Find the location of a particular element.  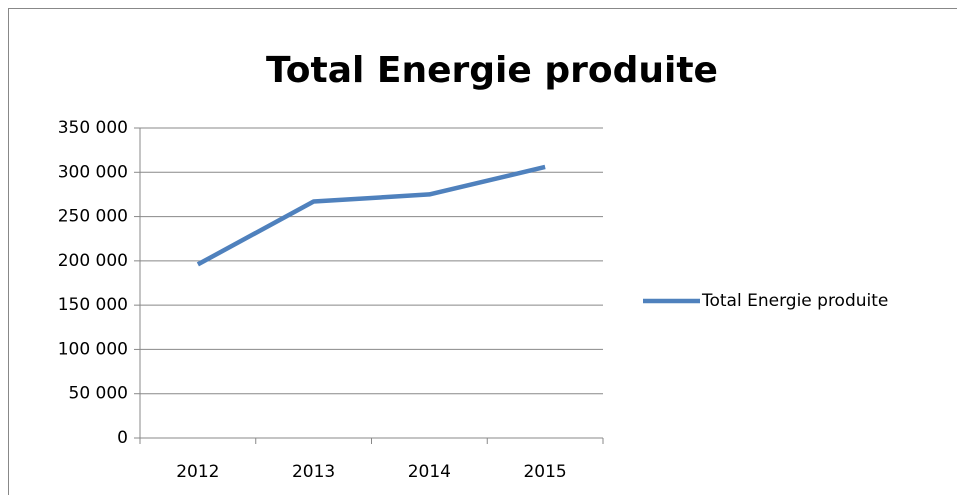

y-tick-label: 350 000 is located at coordinates (93, 128).